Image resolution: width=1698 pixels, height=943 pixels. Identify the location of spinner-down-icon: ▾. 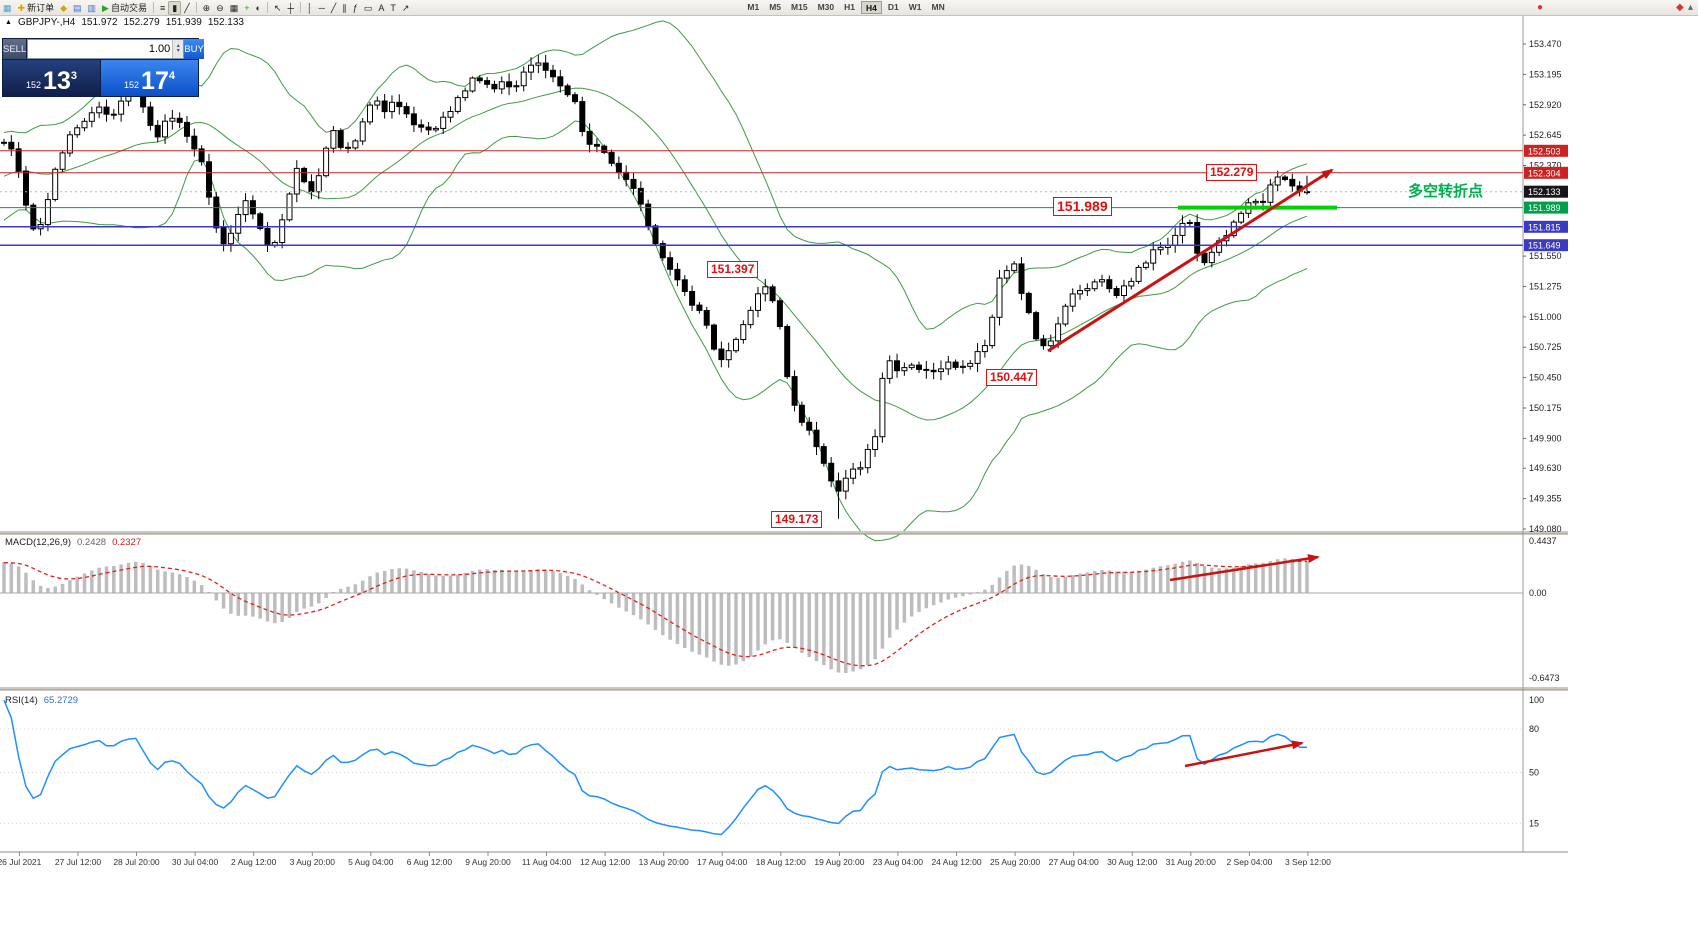
(178, 51).